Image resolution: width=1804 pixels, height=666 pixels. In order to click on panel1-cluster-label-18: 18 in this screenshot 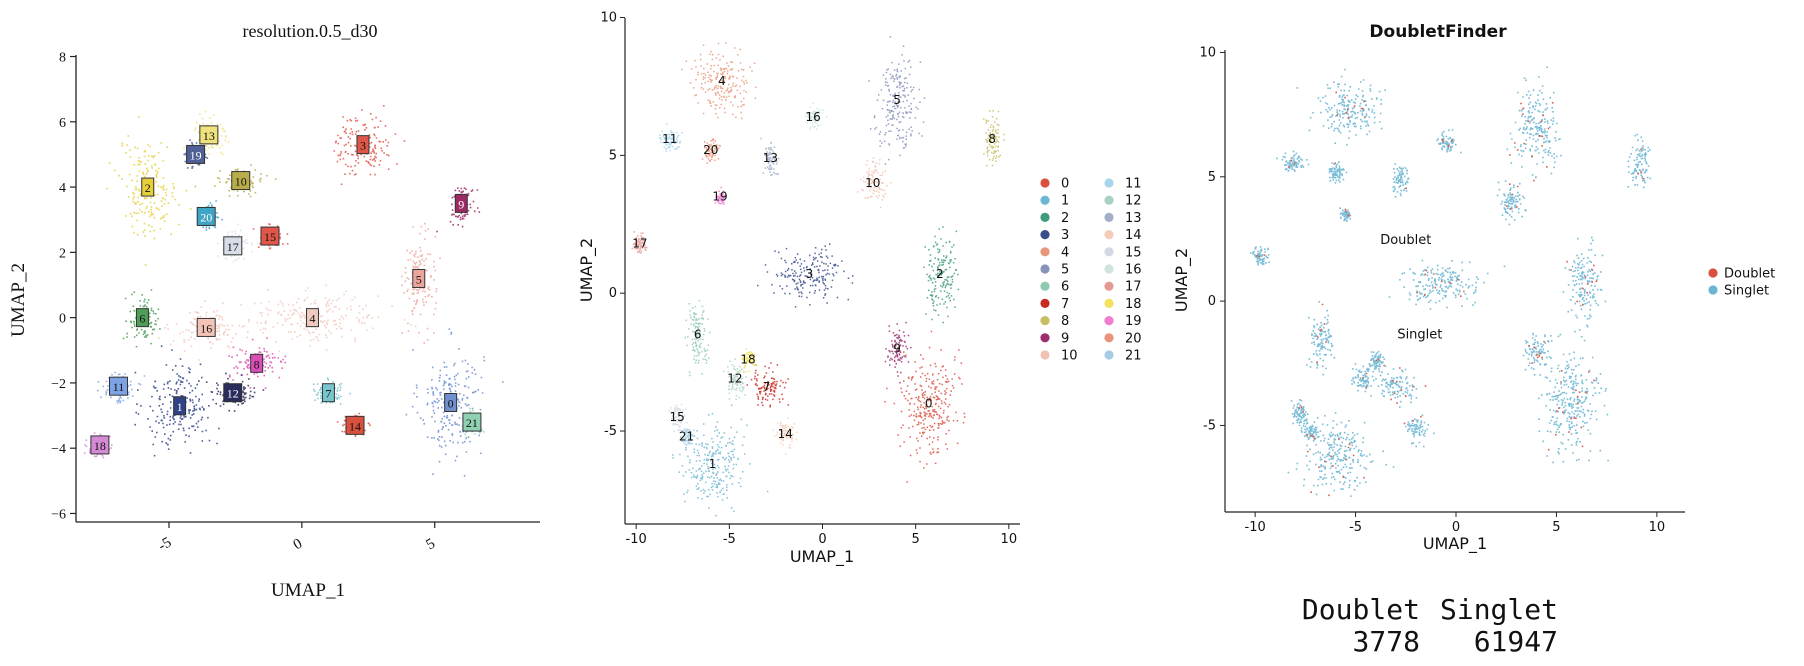, I will do `click(100, 445)`.